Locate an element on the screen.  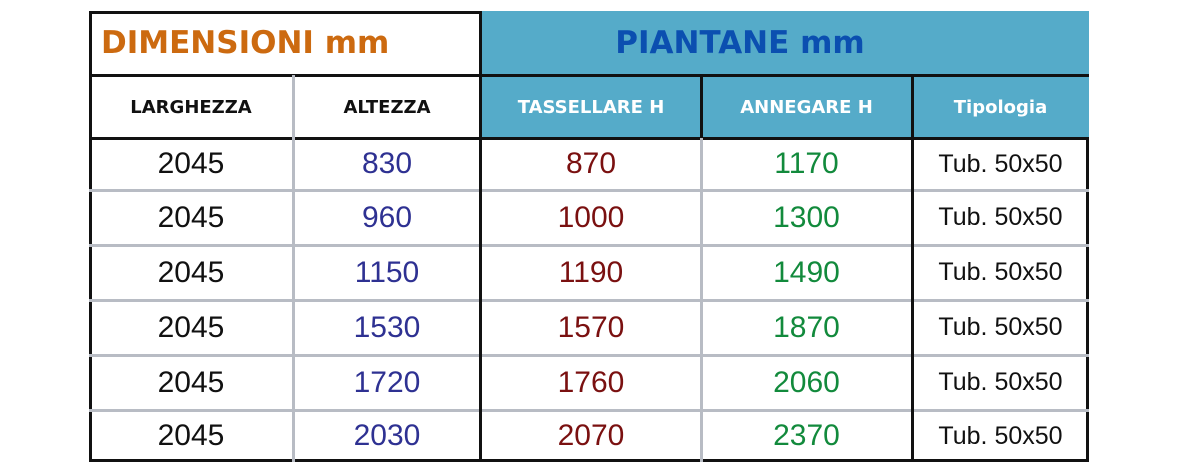
column-header-0: LARGHEZZA is located at coordinates (191, 107).